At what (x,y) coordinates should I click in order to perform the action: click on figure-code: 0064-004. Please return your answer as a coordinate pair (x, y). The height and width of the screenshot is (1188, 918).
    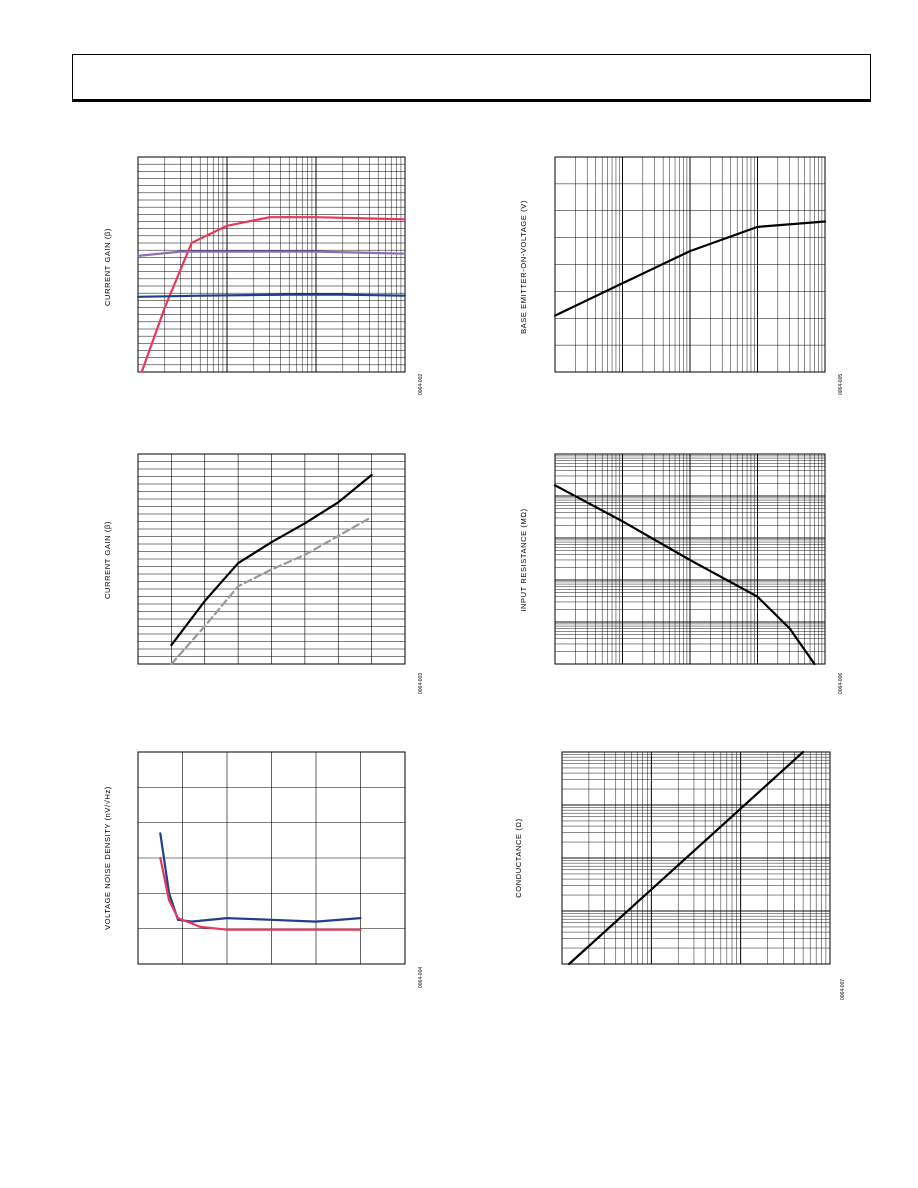
    Looking at the image, I should click on (421, 977).